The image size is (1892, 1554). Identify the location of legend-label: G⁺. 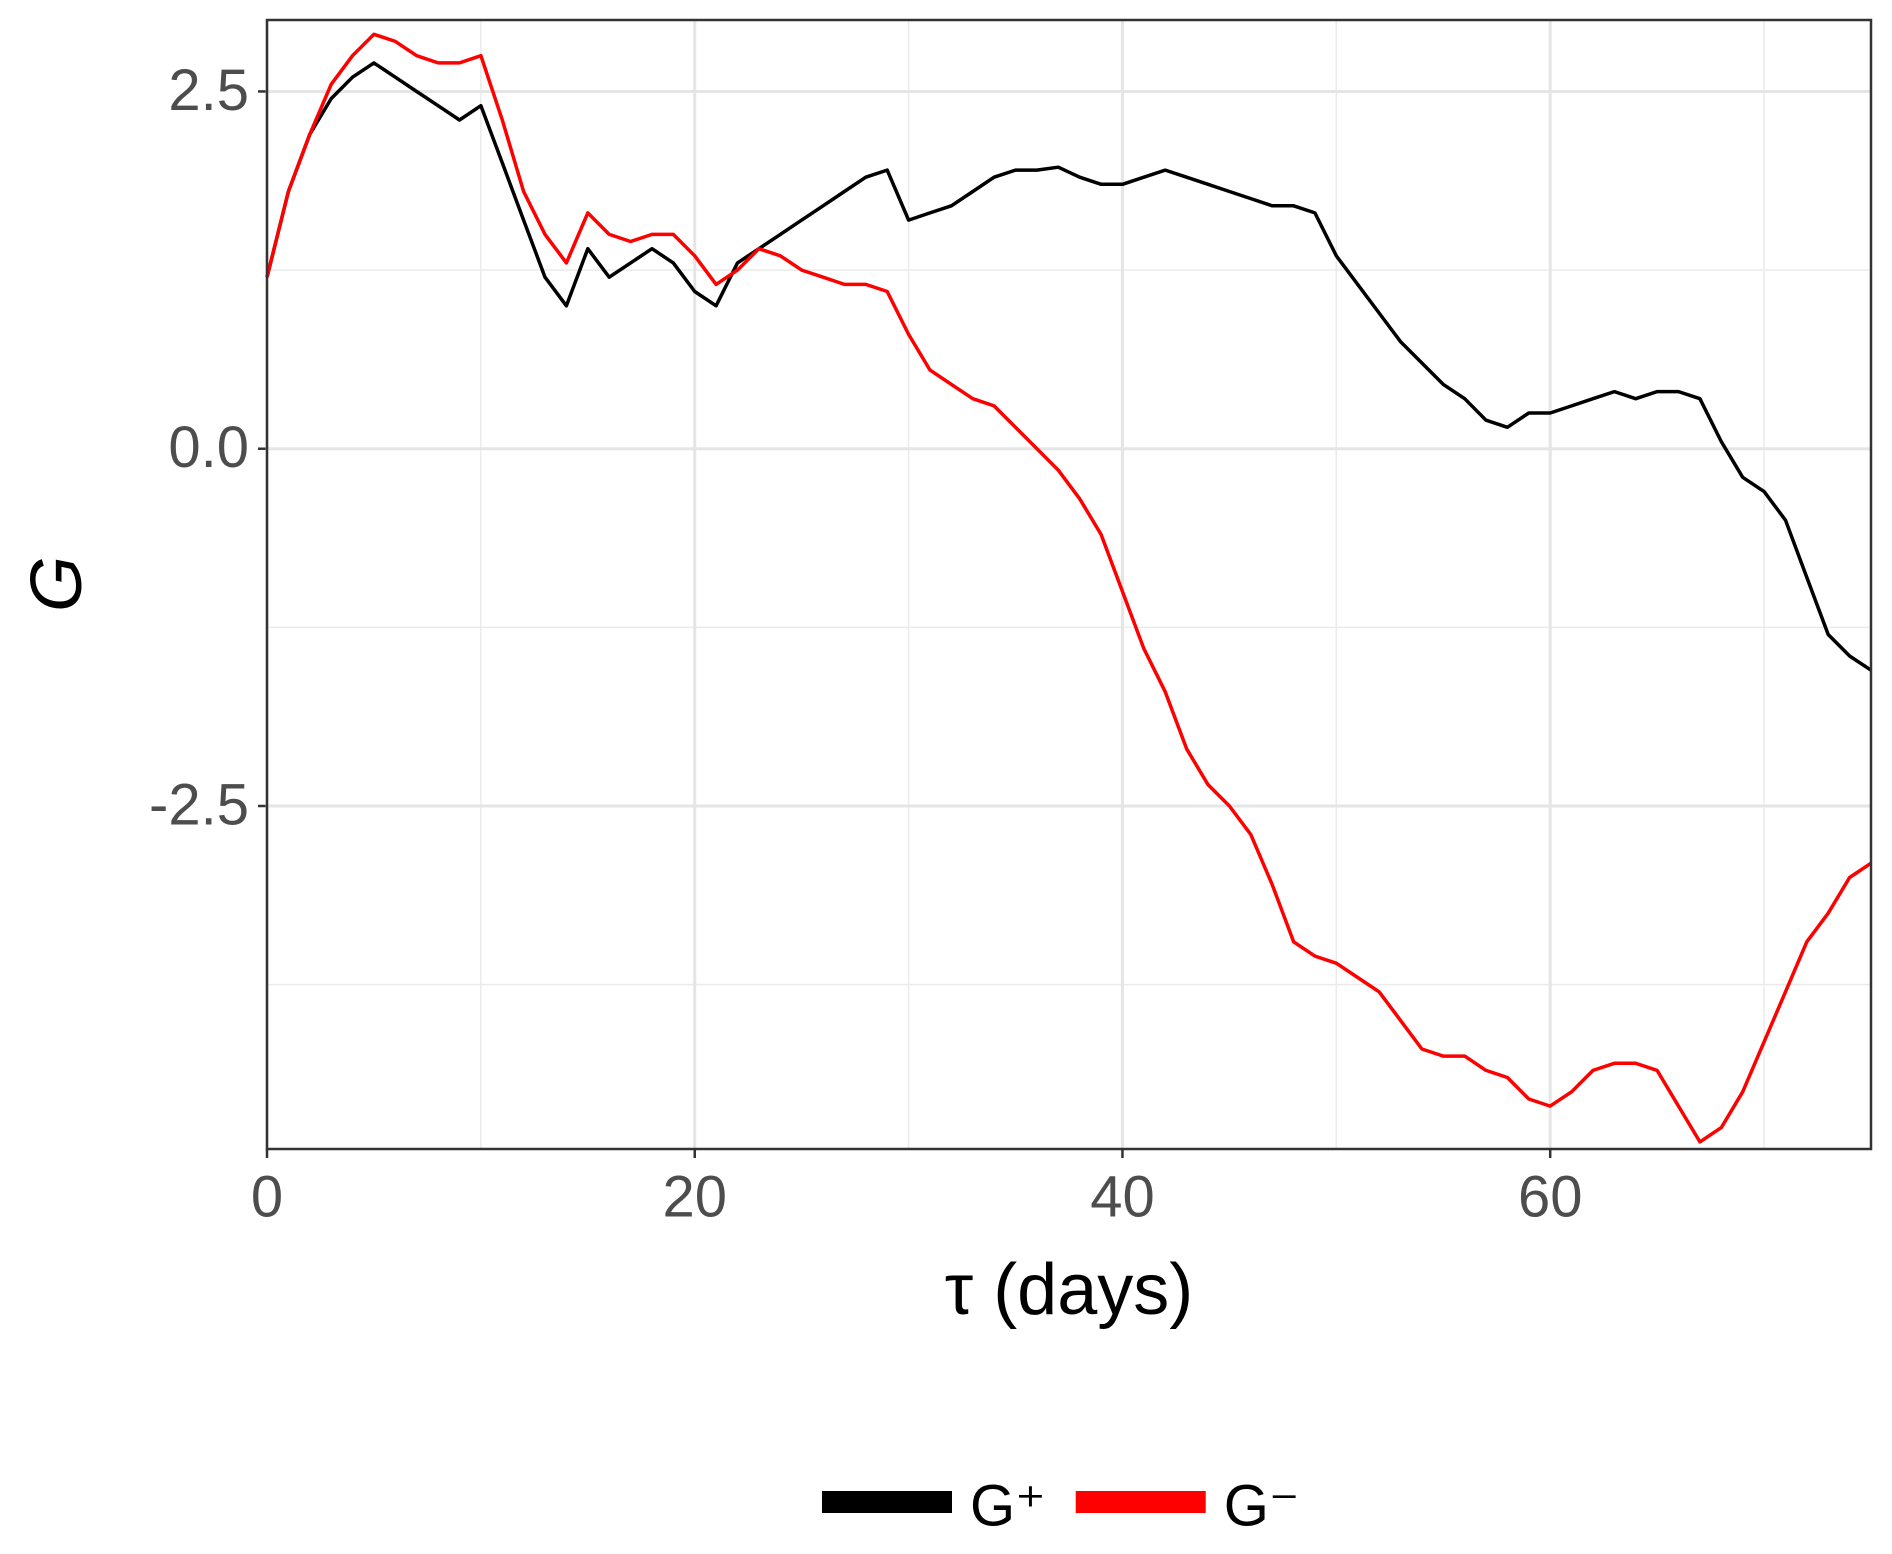
(1008, 1505).